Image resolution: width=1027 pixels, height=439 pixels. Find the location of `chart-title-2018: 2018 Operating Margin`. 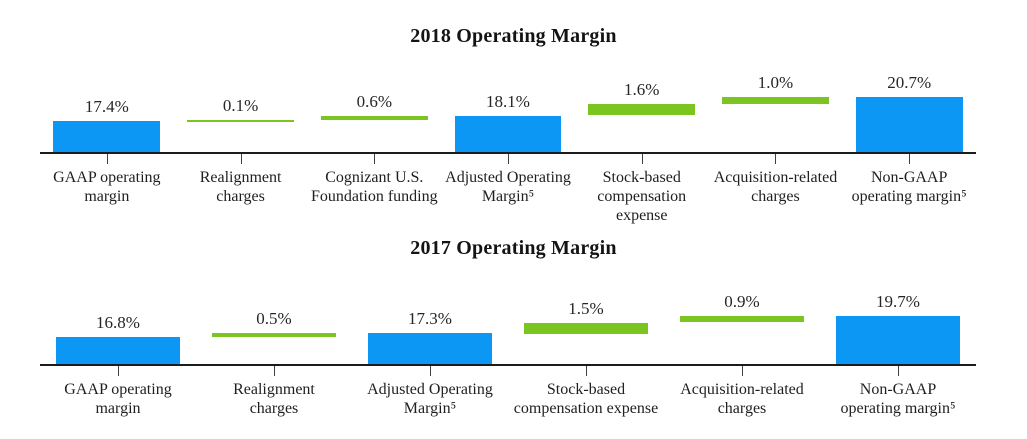

chart-title-2018: 2018 Operating Margin is located at coordinates (513, 36).